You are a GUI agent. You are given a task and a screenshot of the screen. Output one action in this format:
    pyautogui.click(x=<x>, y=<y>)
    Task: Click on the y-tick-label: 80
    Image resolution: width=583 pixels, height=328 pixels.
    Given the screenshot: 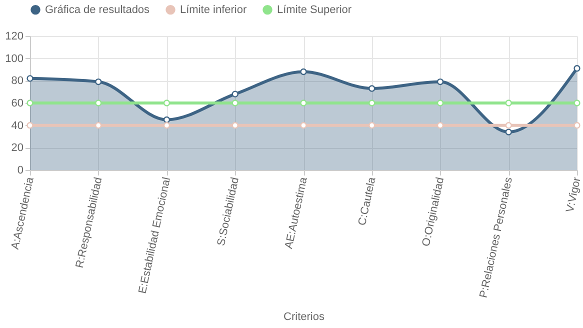 What is the action you would take?
    pyautogui.click(x=17, y=81)
    